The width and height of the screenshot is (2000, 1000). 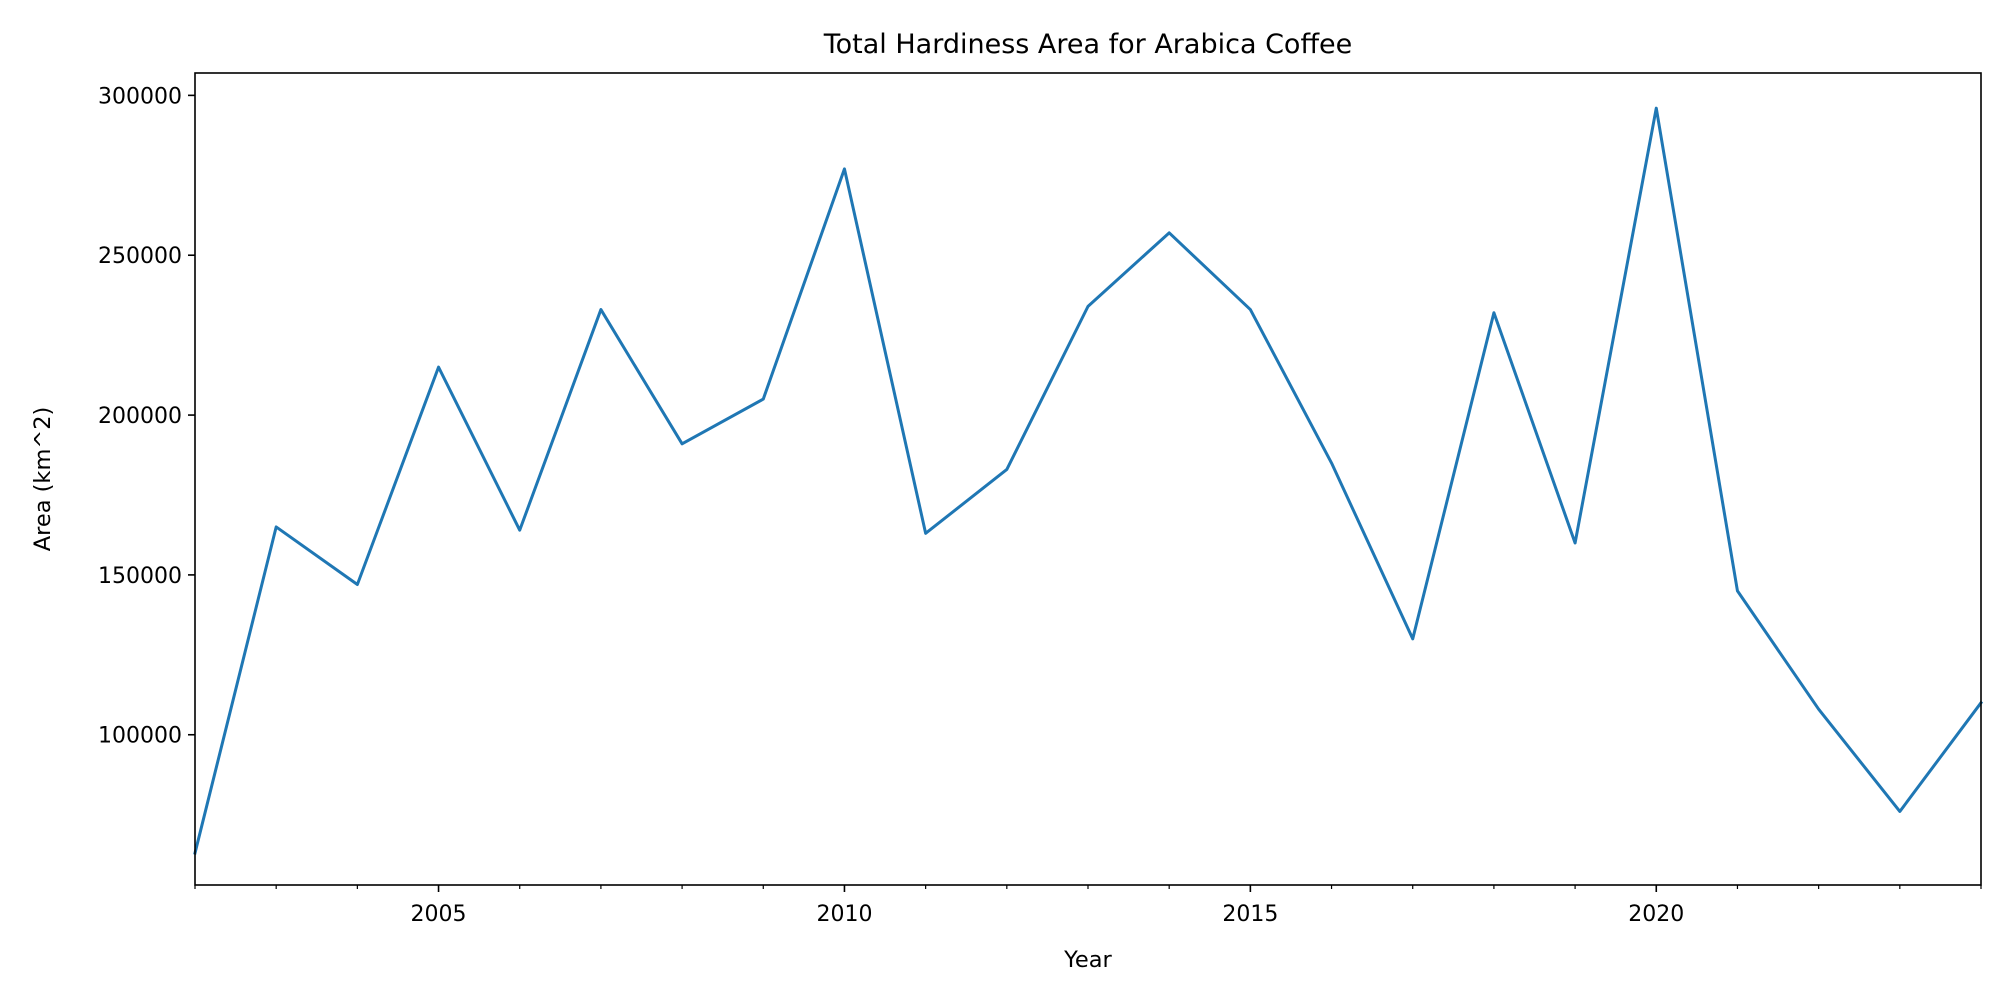 What do you see at coordinates (140, 736) in the screenshot?
I see `y-tick-label: 100000` at bounding box center [140, 736].